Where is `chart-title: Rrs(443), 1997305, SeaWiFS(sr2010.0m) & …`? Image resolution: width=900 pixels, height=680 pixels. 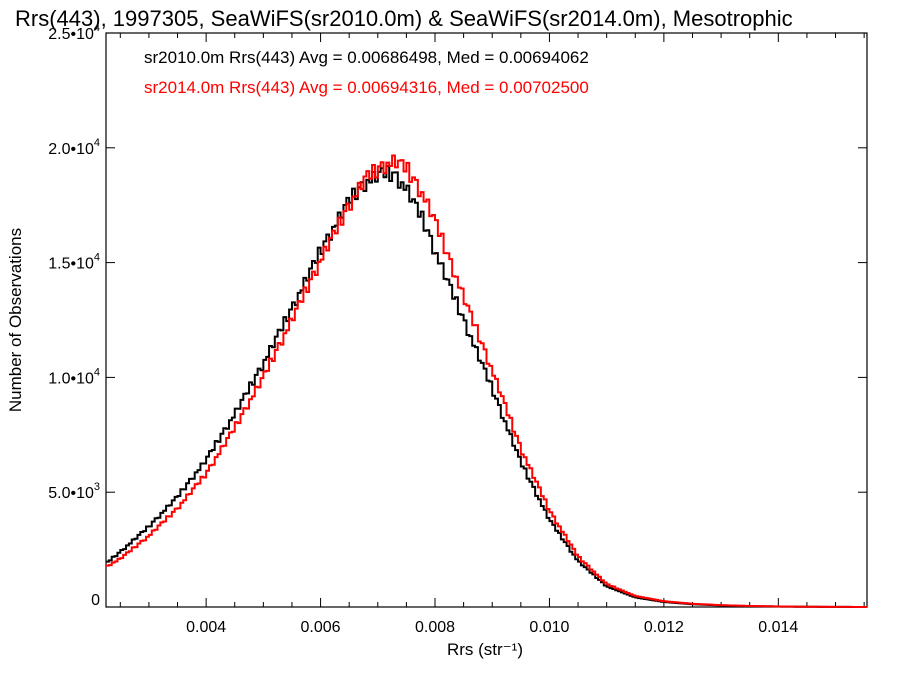 chart-title: Rrs(443), 1997305, SeaWiFS(sr2010.0m) & … is located at coordinates (404, 18).